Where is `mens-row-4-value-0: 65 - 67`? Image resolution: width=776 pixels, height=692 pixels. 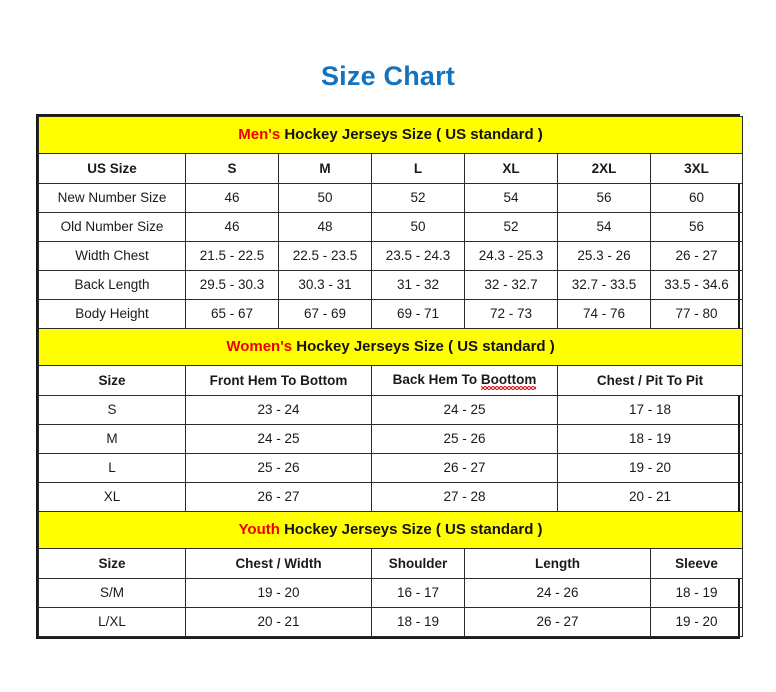 mens-row-4-value-0: 65 - 67 is located at coordinates (232, 313).